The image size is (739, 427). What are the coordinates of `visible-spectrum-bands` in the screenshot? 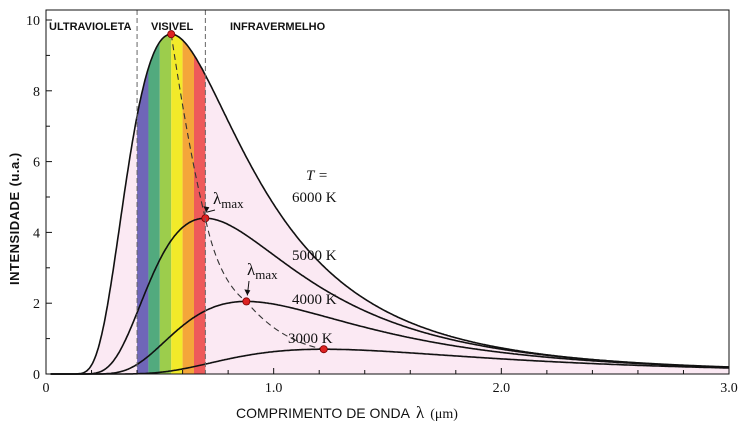 It's located at (171, 204).